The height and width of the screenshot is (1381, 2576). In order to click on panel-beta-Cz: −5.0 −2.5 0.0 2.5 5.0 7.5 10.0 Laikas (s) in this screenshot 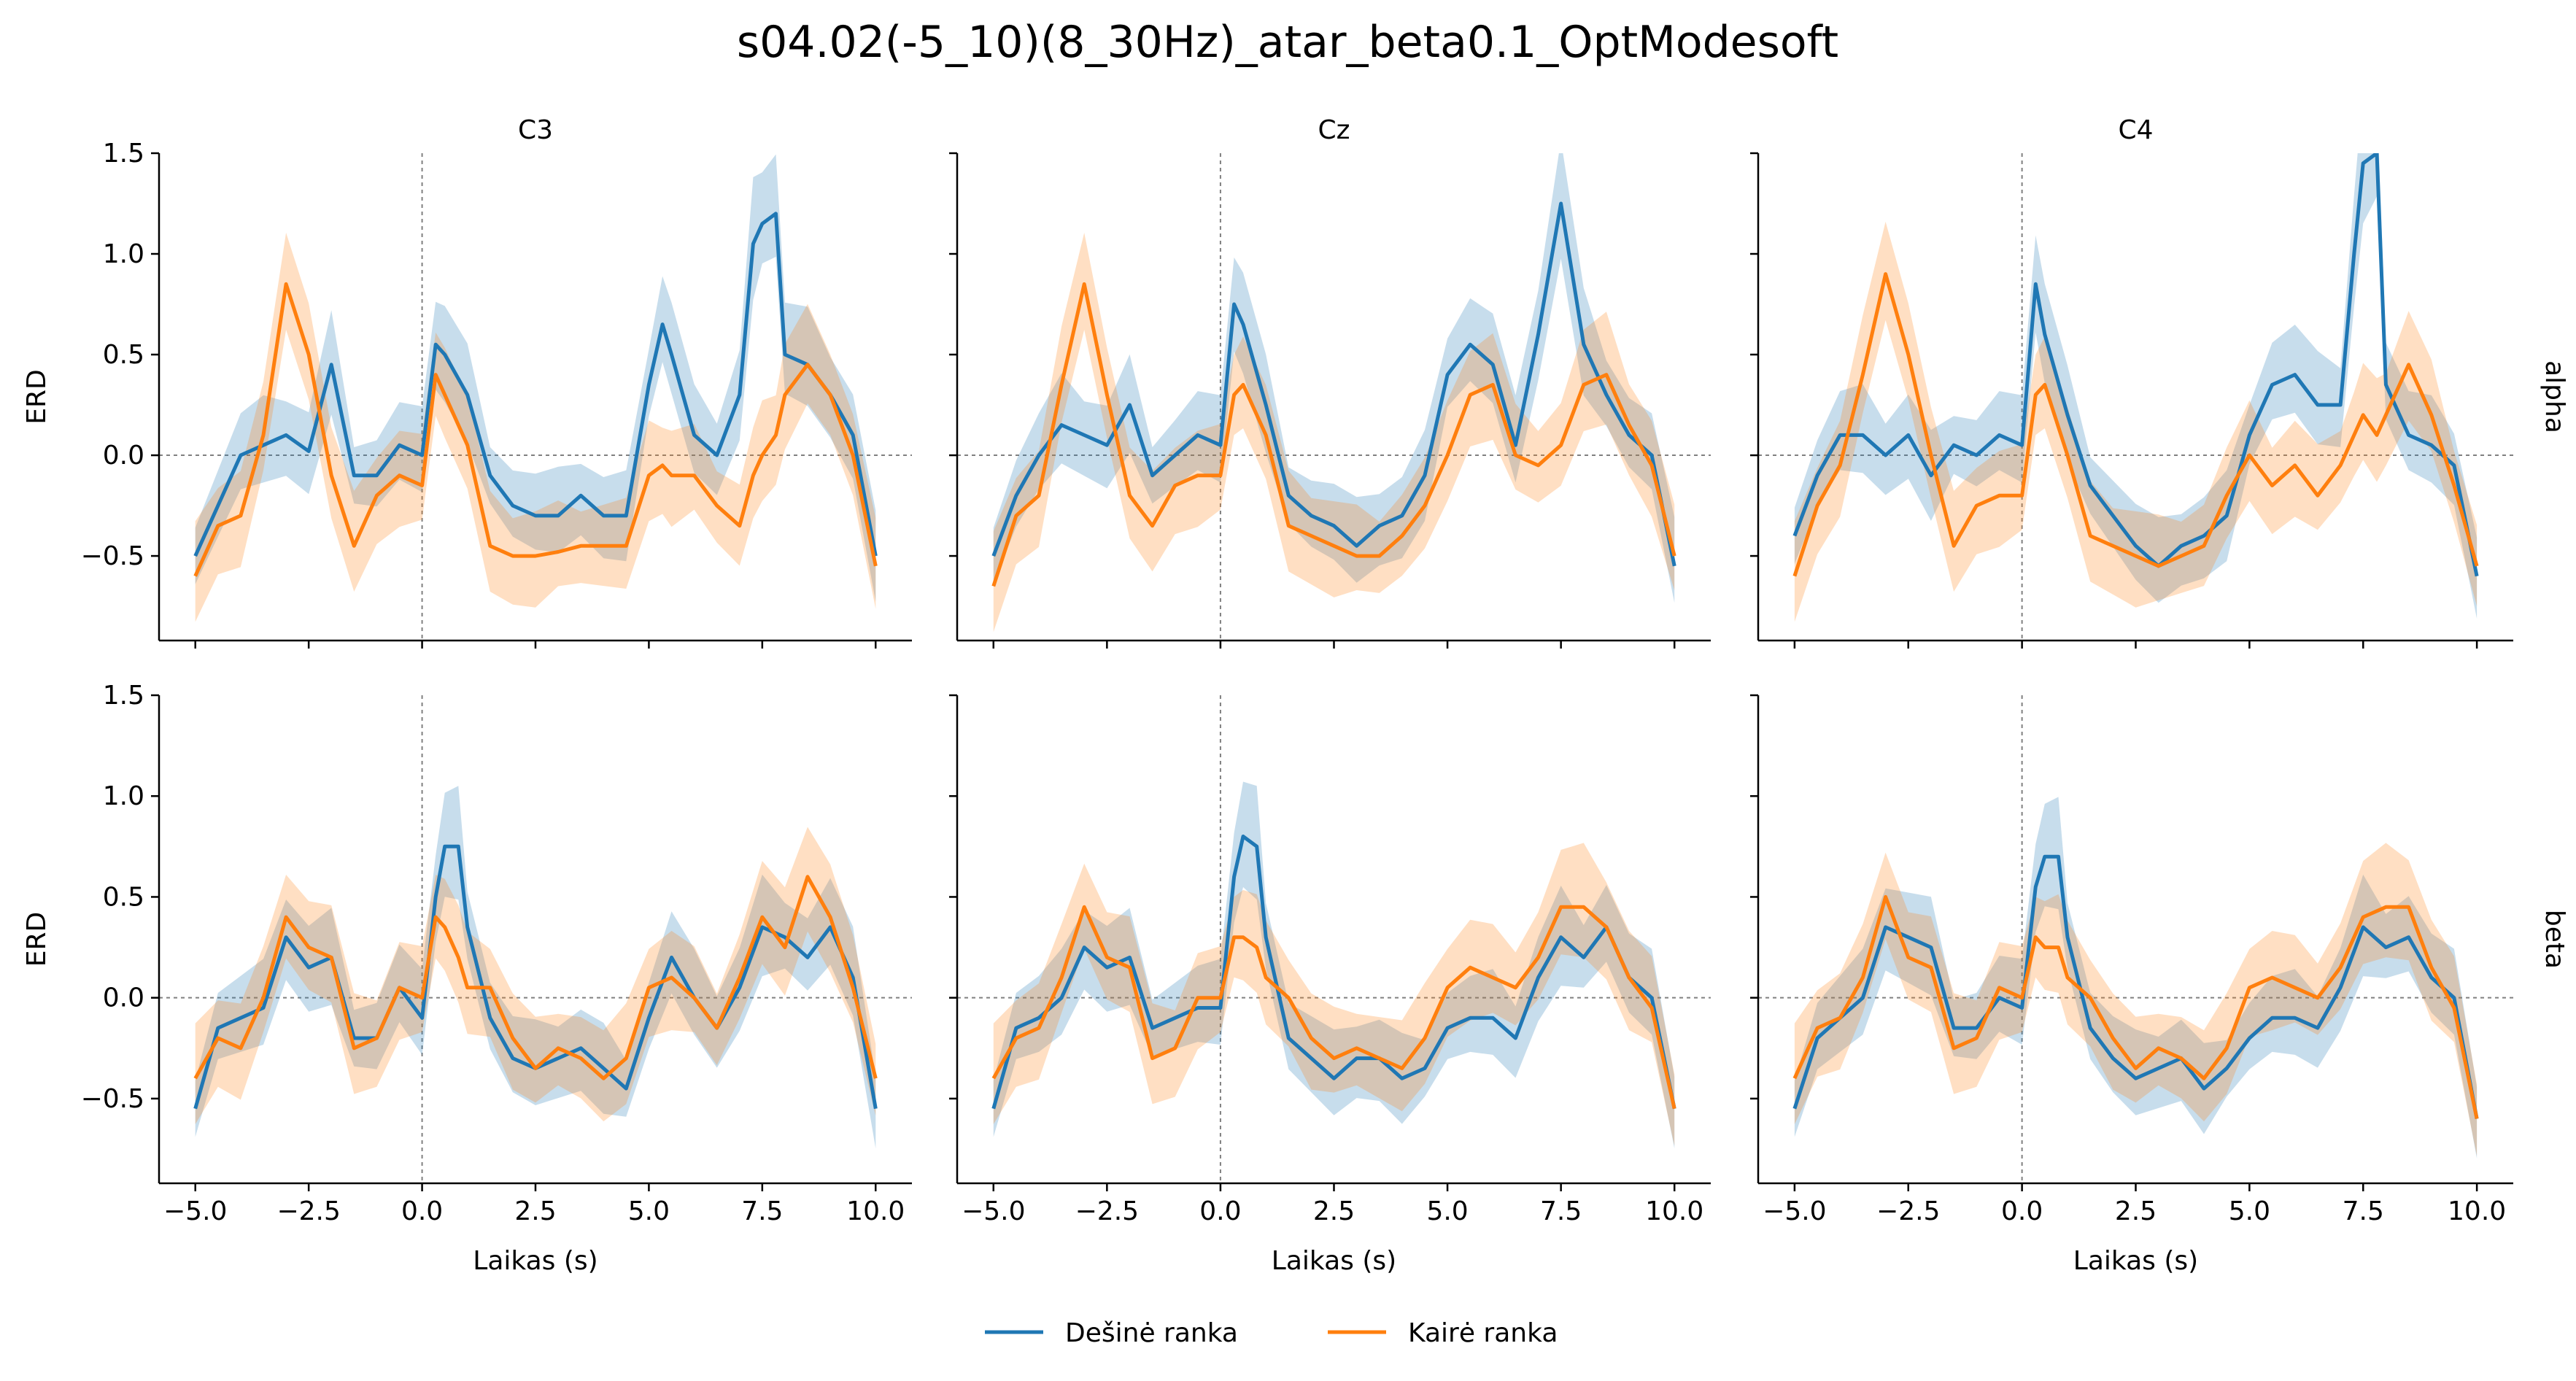, I will do `click(1330, 985)`.